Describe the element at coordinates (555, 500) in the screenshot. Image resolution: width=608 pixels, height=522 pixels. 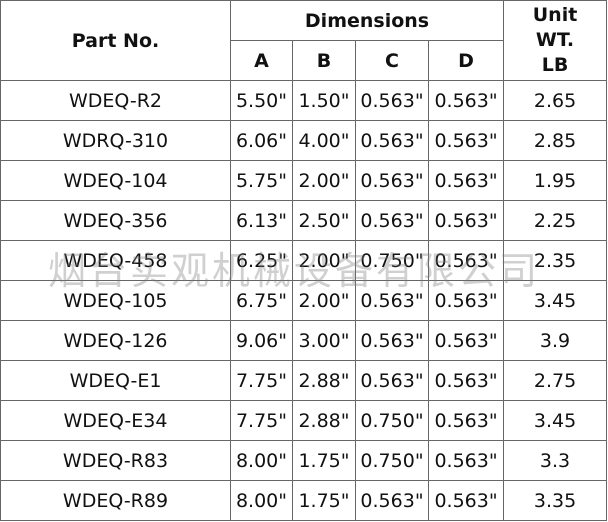
I see `table-cell: 3.35` at that location.